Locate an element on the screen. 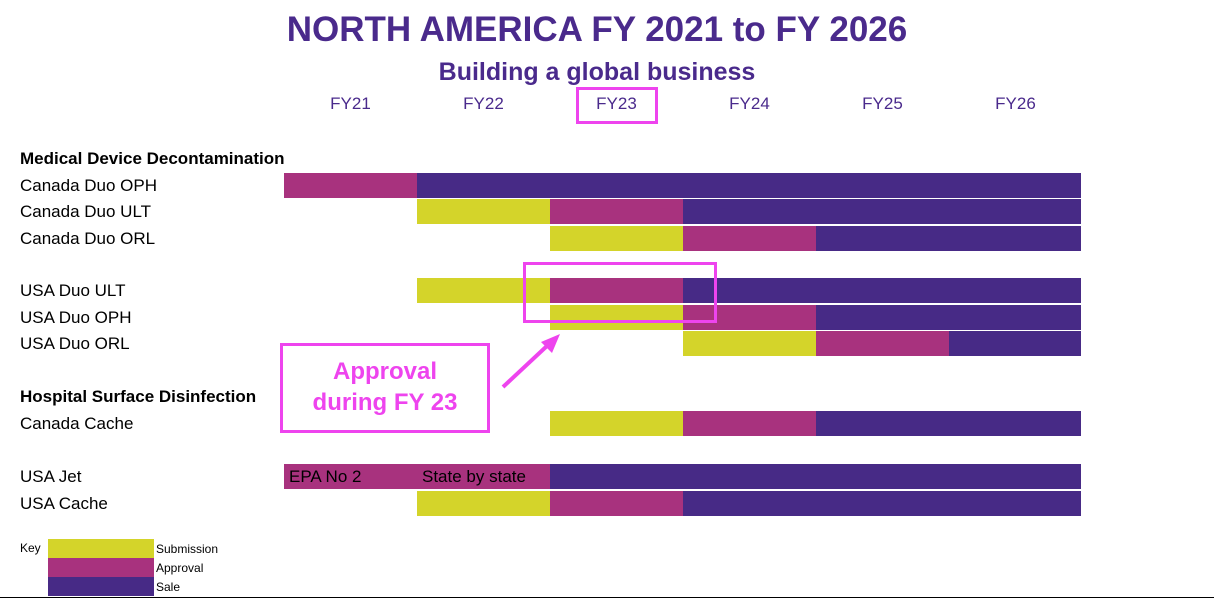  row-label-usa-duo-ult: USA Duo ULT is located at coordinates (73, 290).